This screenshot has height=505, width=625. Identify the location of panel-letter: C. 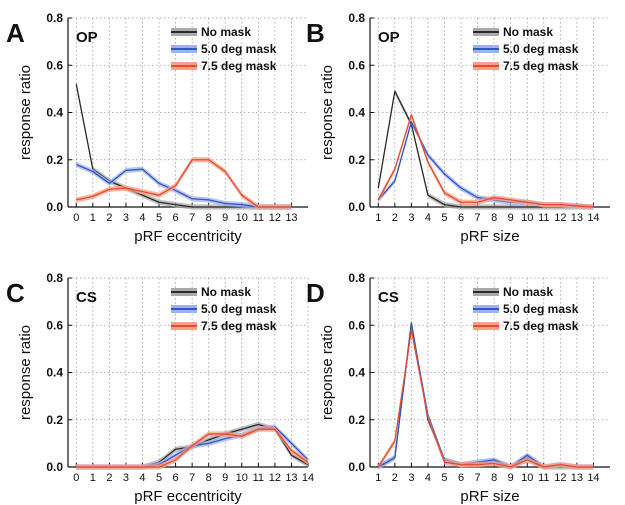
(15, 293).